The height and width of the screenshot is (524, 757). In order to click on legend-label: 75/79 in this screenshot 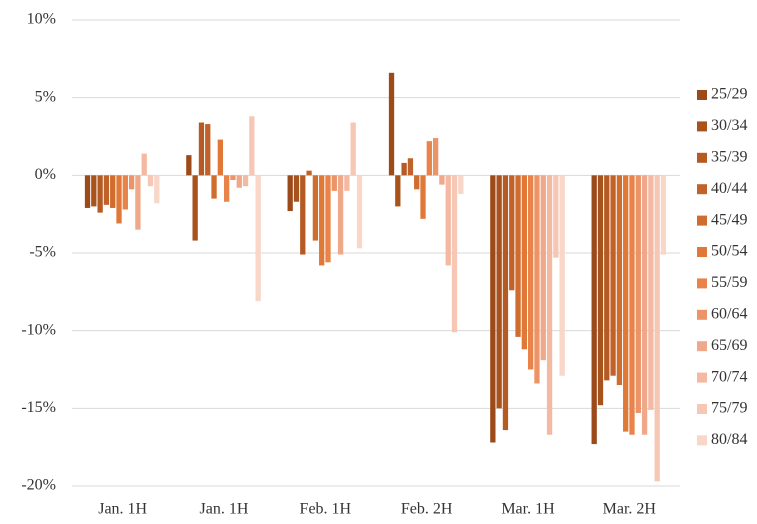, I will do `click(729, 408)`.